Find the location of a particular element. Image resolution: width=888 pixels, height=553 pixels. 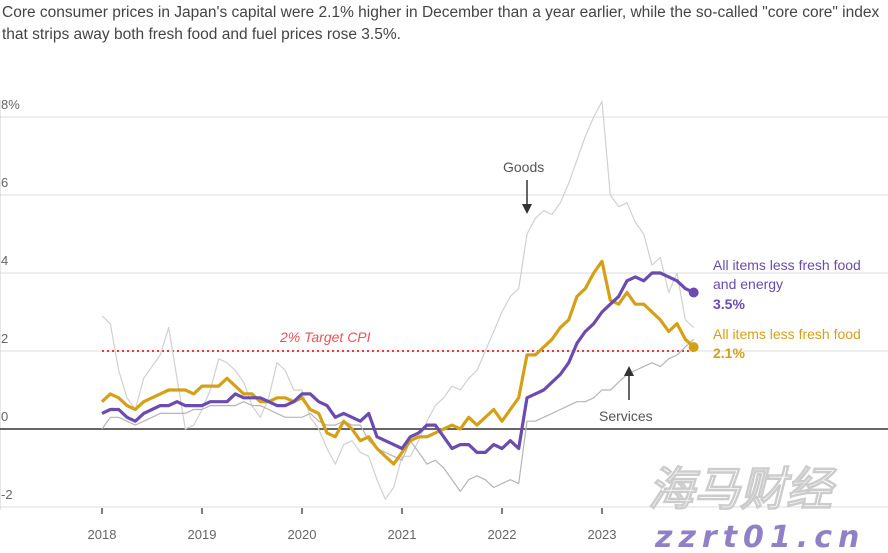

core-core-label-line1: All items less fresh food is located at coordinates (787, 265).